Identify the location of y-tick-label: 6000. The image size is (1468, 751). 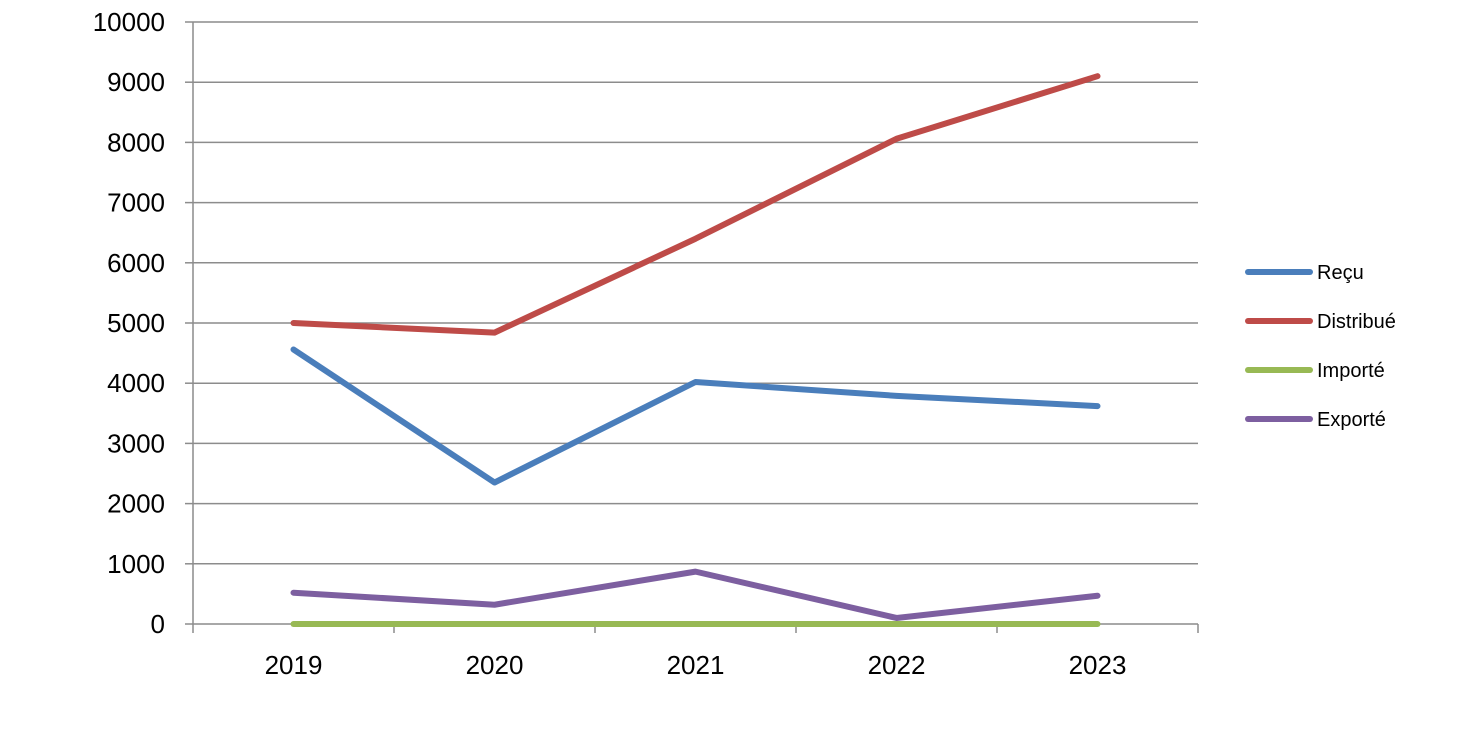
(136, 263).